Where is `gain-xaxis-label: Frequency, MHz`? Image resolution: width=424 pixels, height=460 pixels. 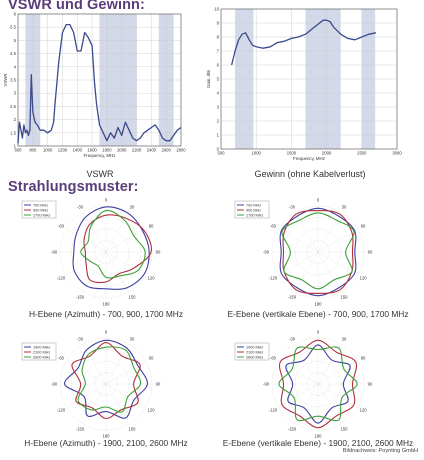
gain-xaxis-label: Frequency, MHz is located at coordinates (309, 158).